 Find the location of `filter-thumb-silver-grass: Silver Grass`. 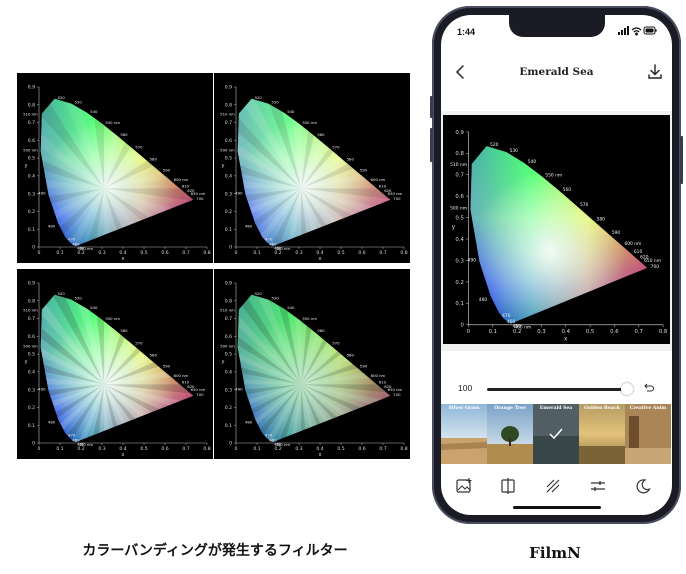

filter-thumb-silver-grass: Silver Grass is located at coordinates (464, 434).